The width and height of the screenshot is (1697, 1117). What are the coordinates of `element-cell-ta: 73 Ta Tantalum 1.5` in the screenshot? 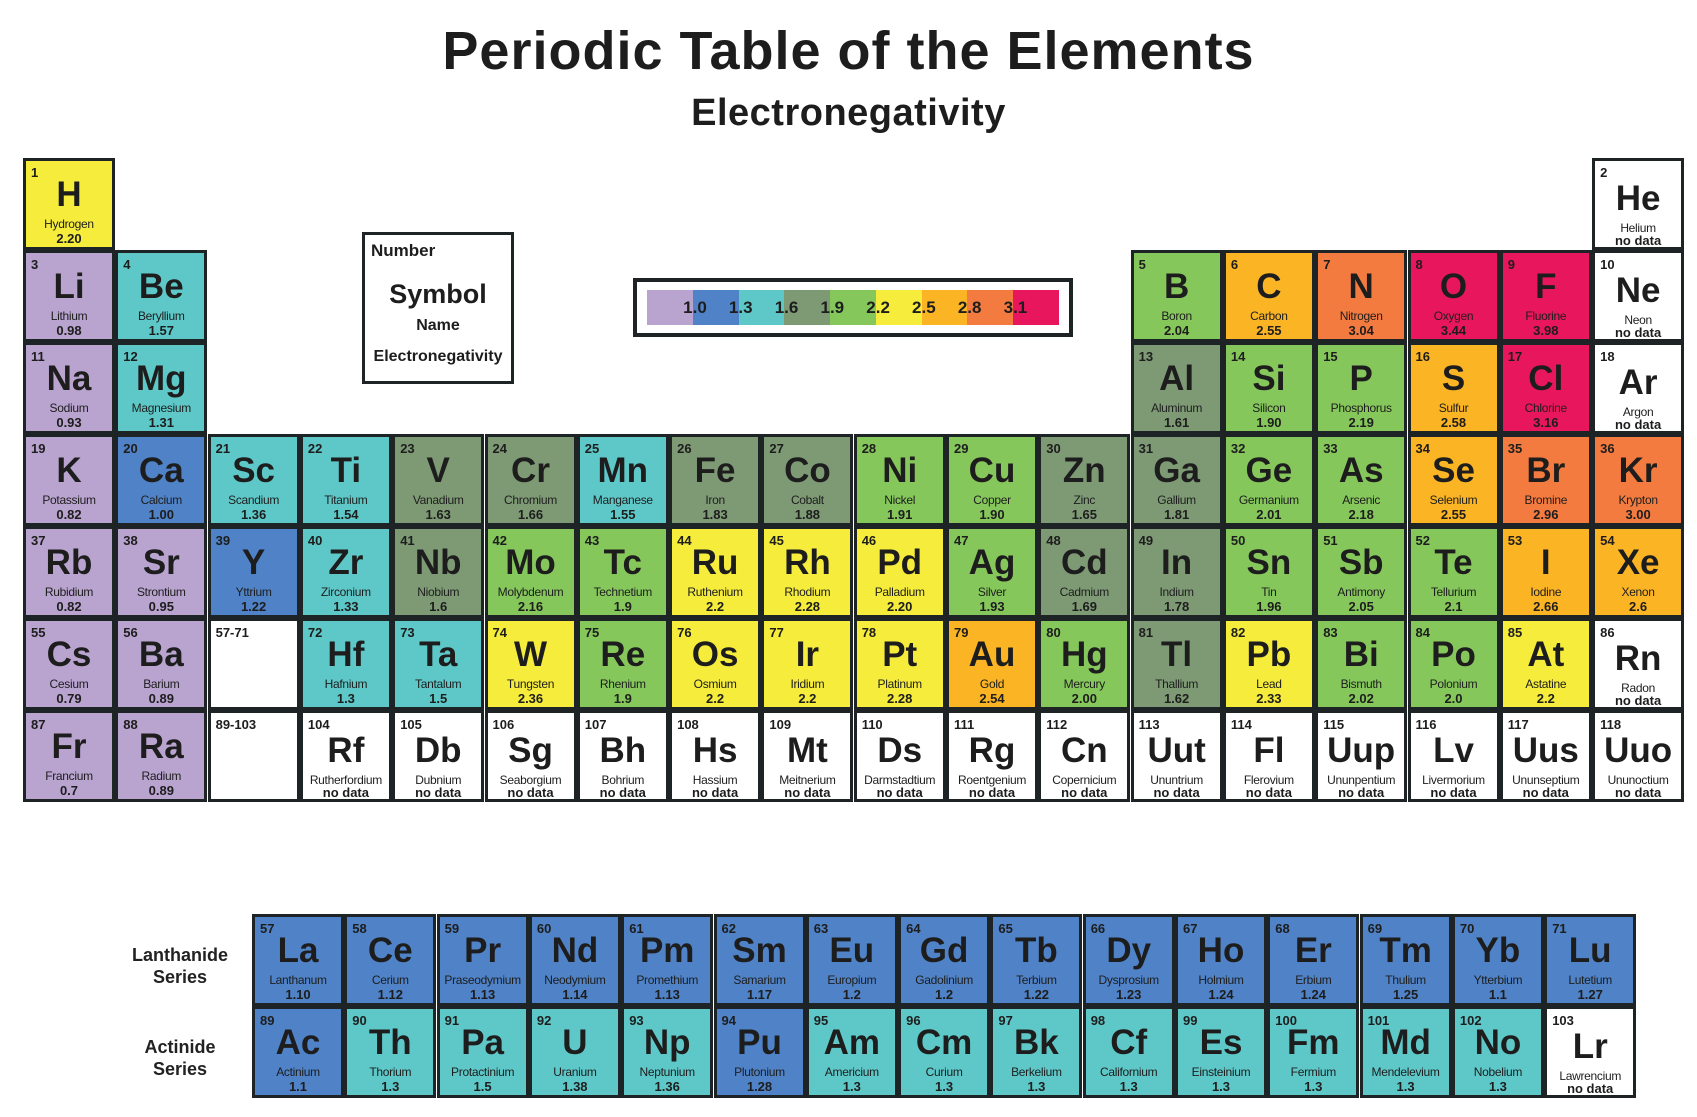 It's located at (438, 664).